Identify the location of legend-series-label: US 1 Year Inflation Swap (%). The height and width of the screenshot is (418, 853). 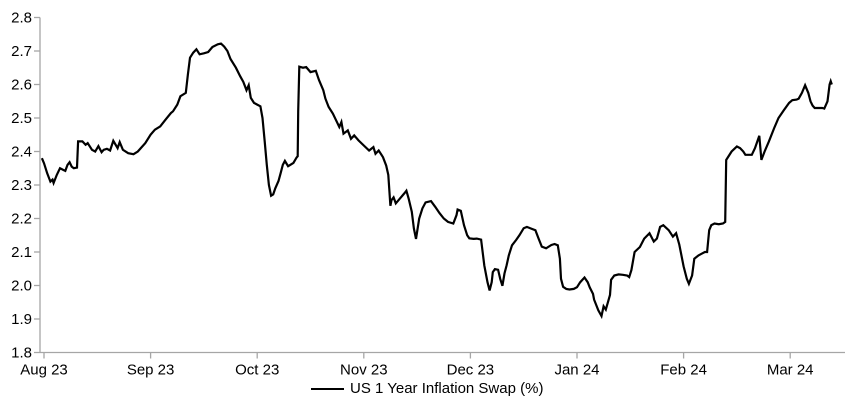
(447, 388).